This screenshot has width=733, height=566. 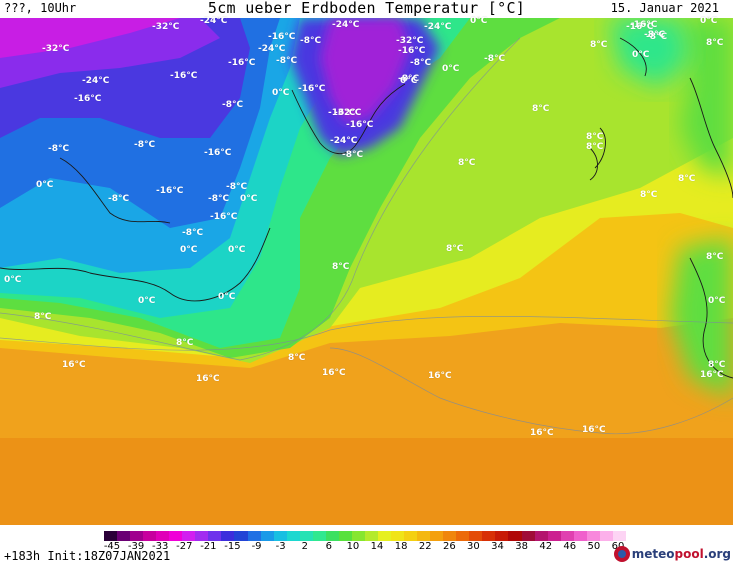 What do you see at coordinates (546, 546) in the screenshot?
I see `color-scale-tick-label: 42` at bounding box center [546, 546].